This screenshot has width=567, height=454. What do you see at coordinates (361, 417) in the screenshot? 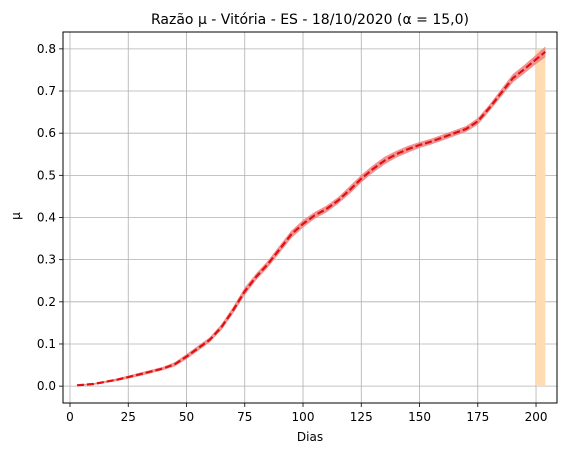
I see `x-tick-label: 125` at bounding box center [361, 417].